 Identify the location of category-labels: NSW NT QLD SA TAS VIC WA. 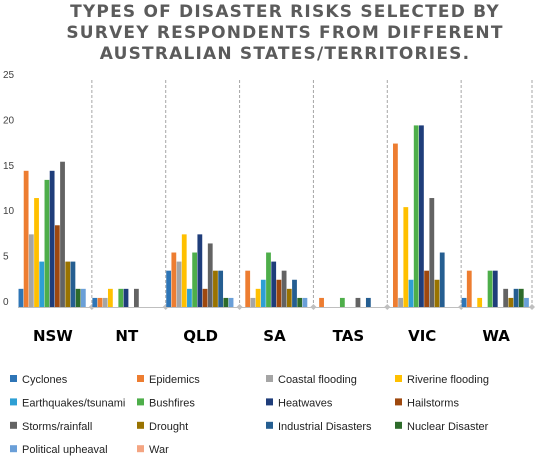
(271, 336).